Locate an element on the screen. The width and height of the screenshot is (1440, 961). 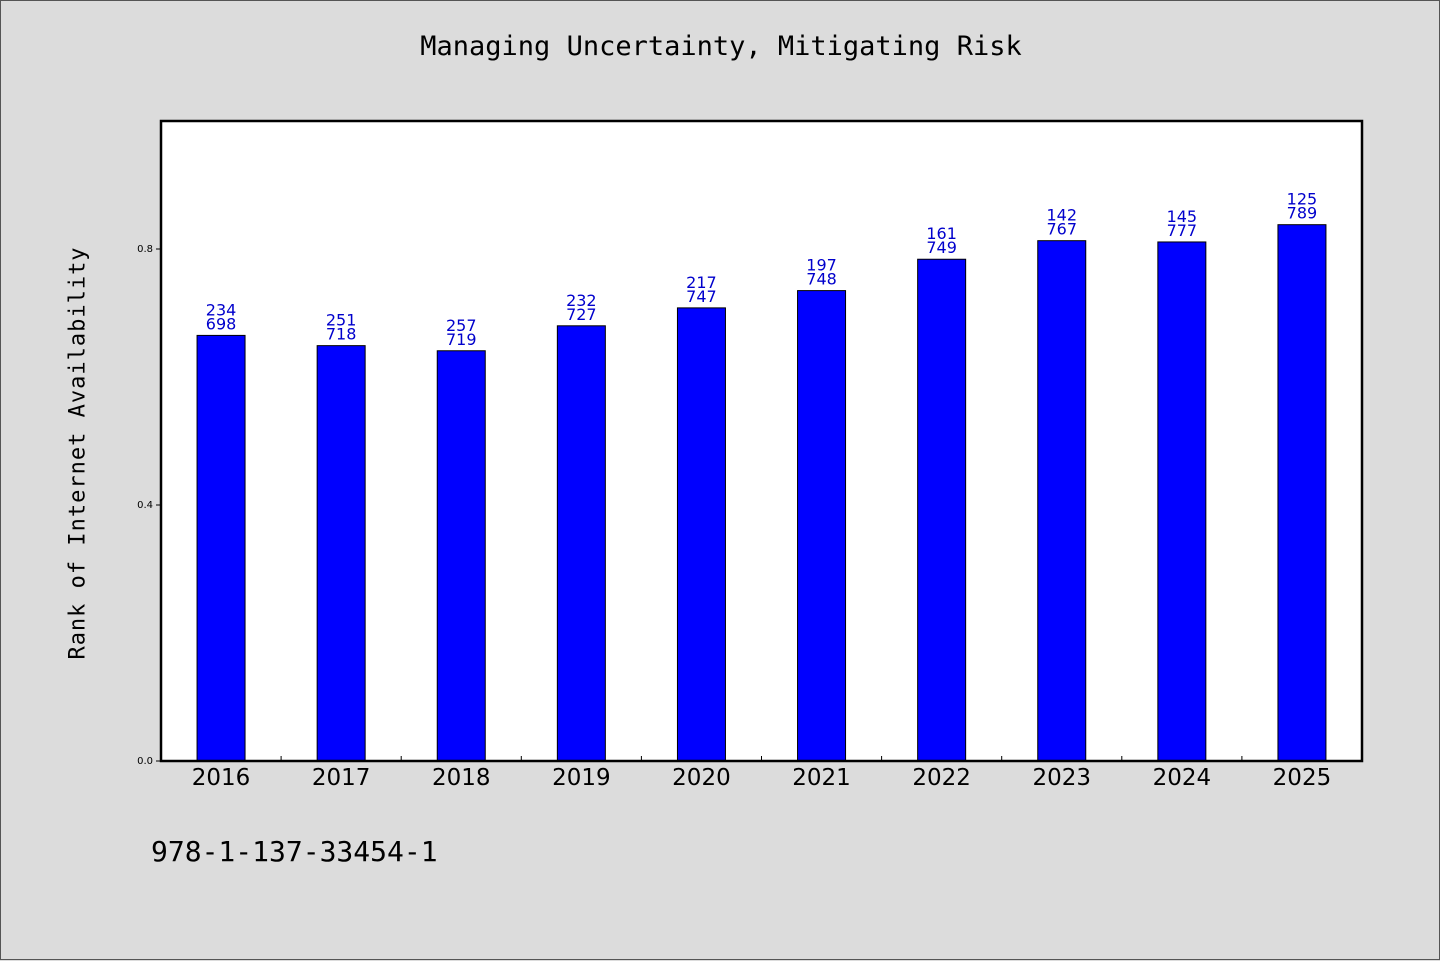
data-label: 777 is located at coordinates (1182, 230).